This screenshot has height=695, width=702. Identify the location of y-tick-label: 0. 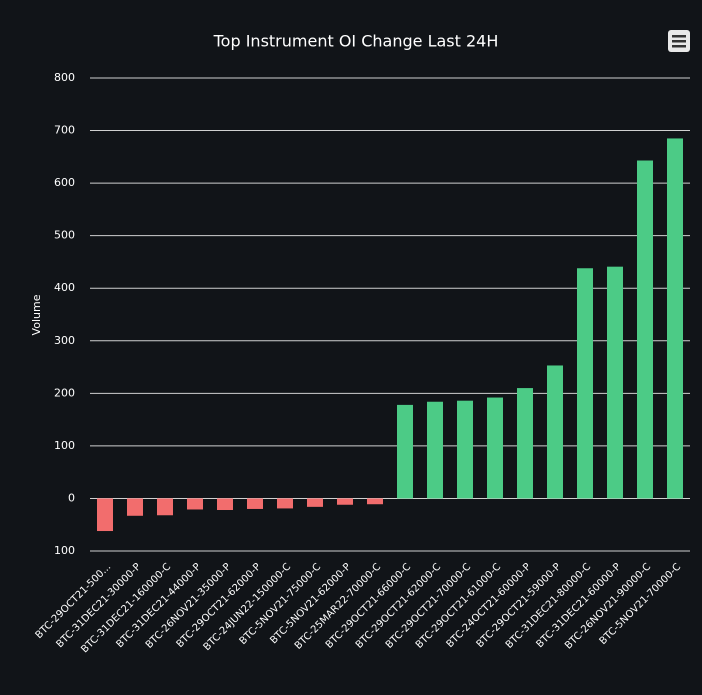
(71, 497).